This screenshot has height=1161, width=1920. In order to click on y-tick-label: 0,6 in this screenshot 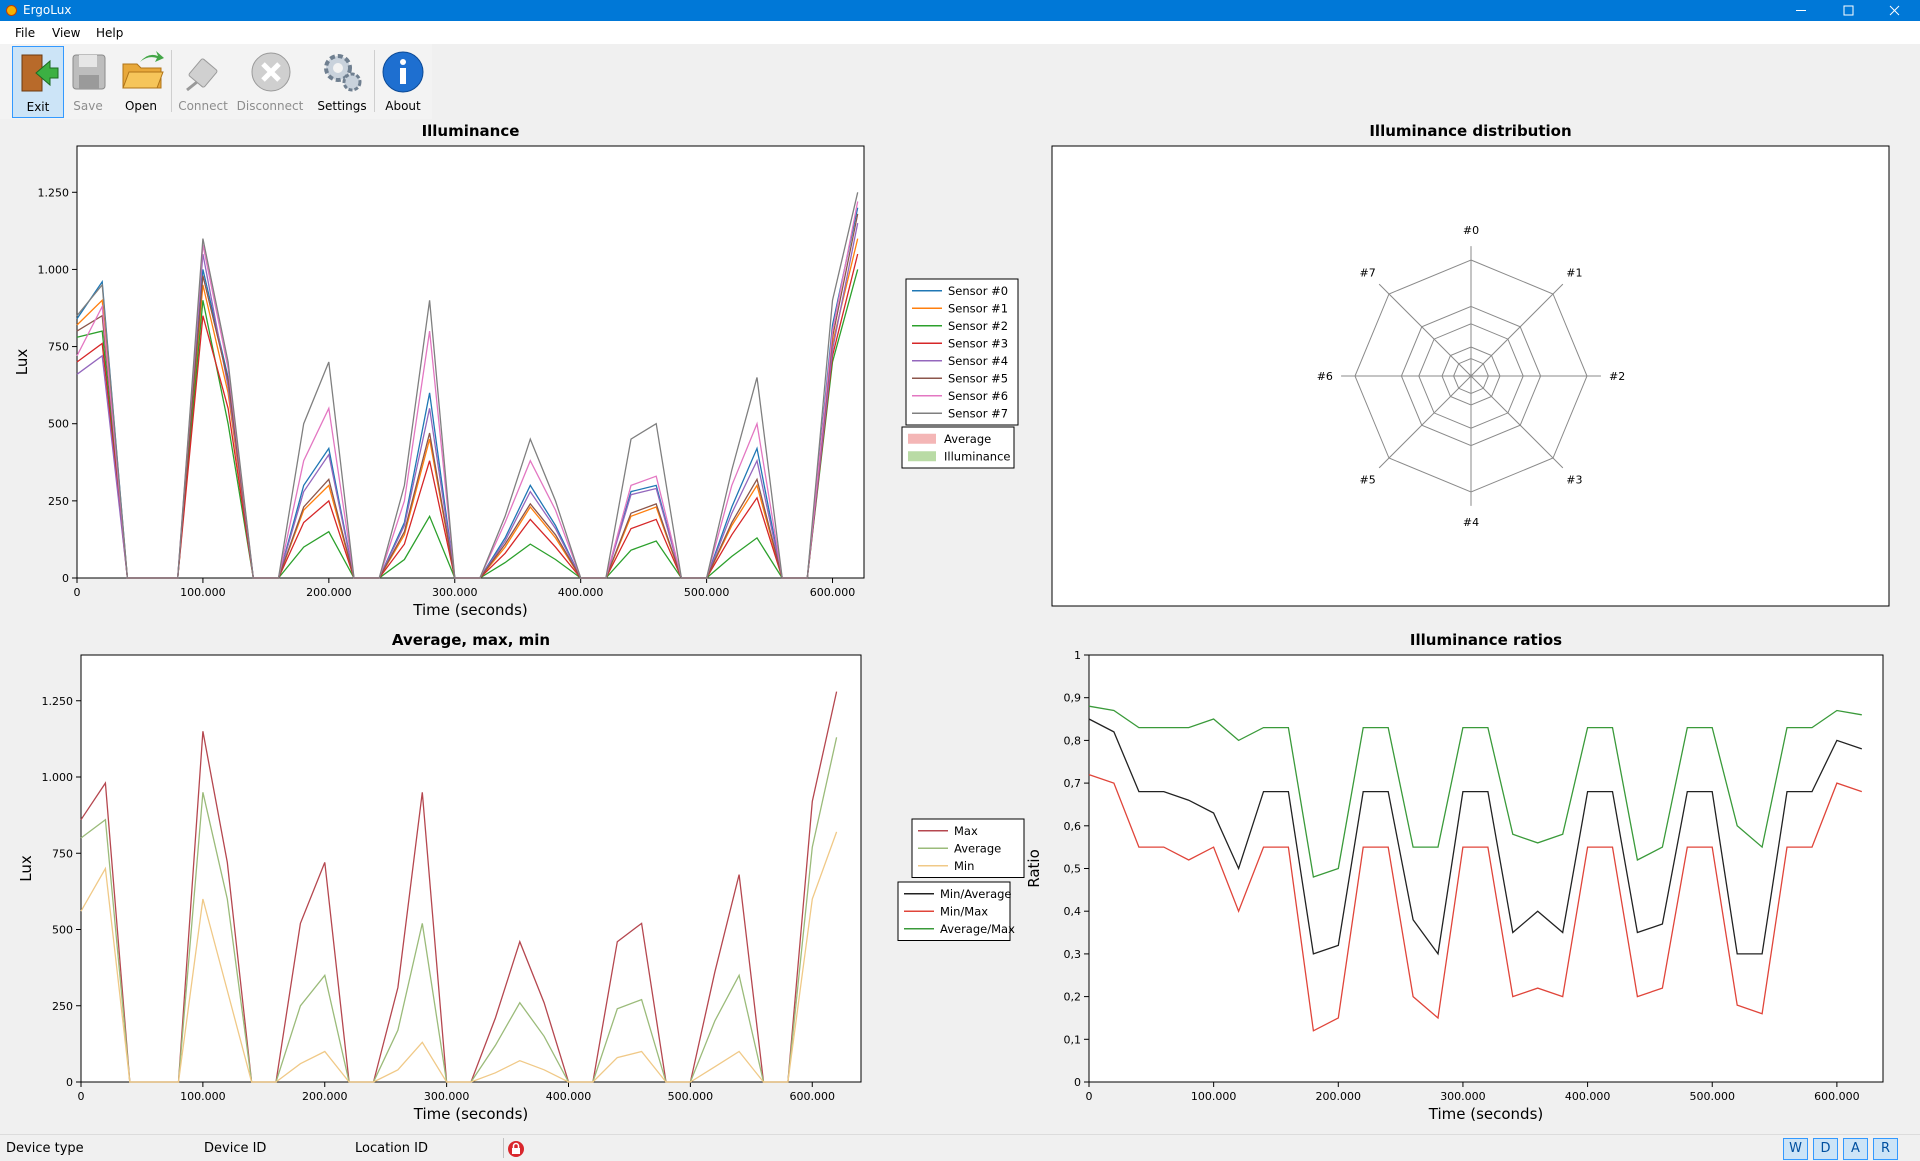, I will do `click(1073, 826)`.